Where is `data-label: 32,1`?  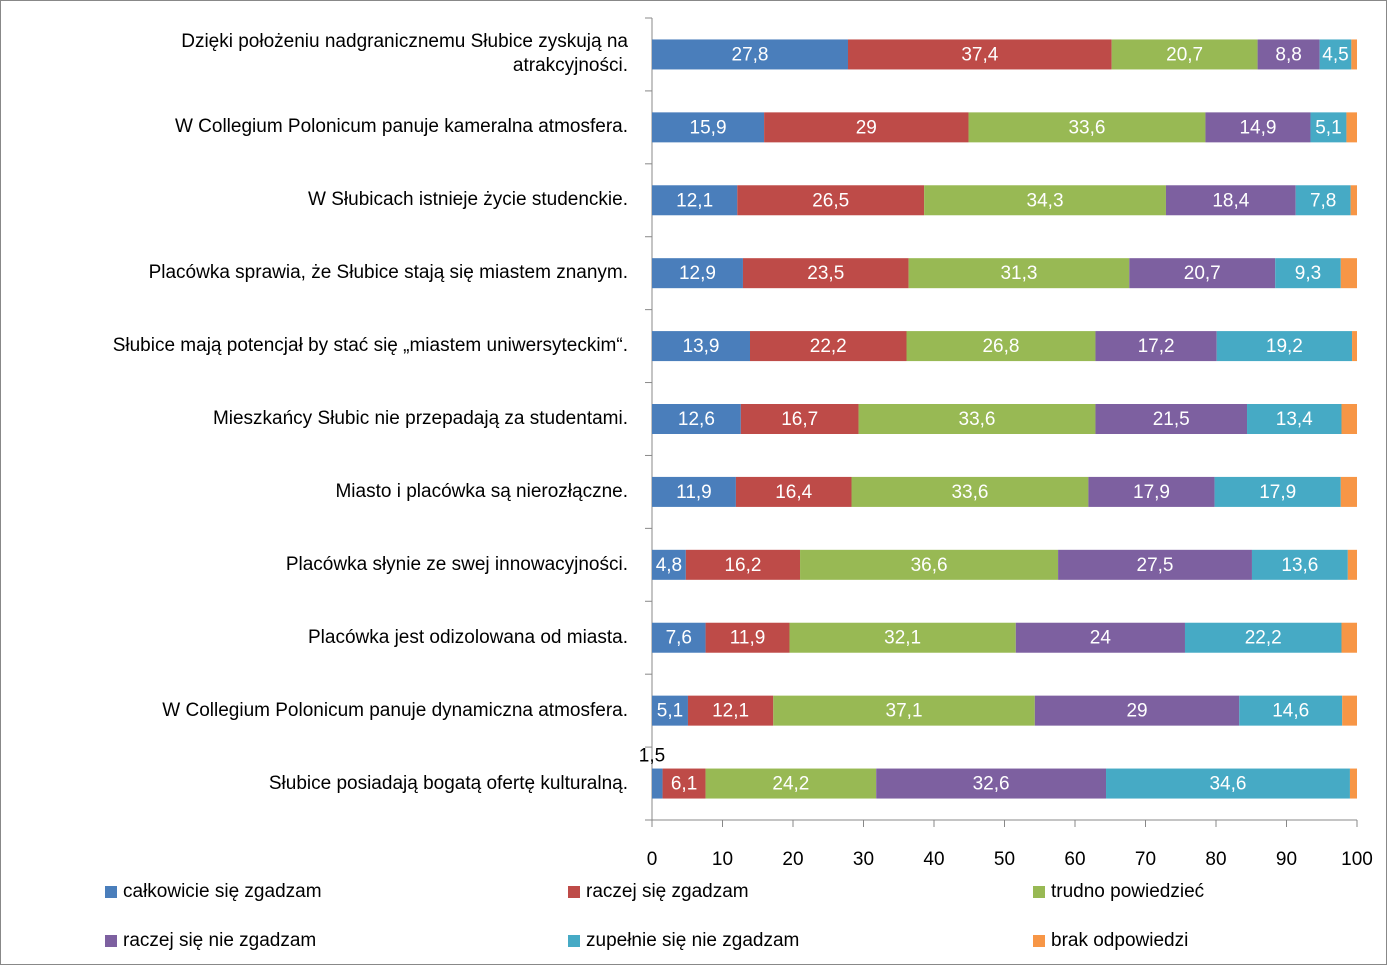
data-label: 32,1 is located at coordinates (902, 638).